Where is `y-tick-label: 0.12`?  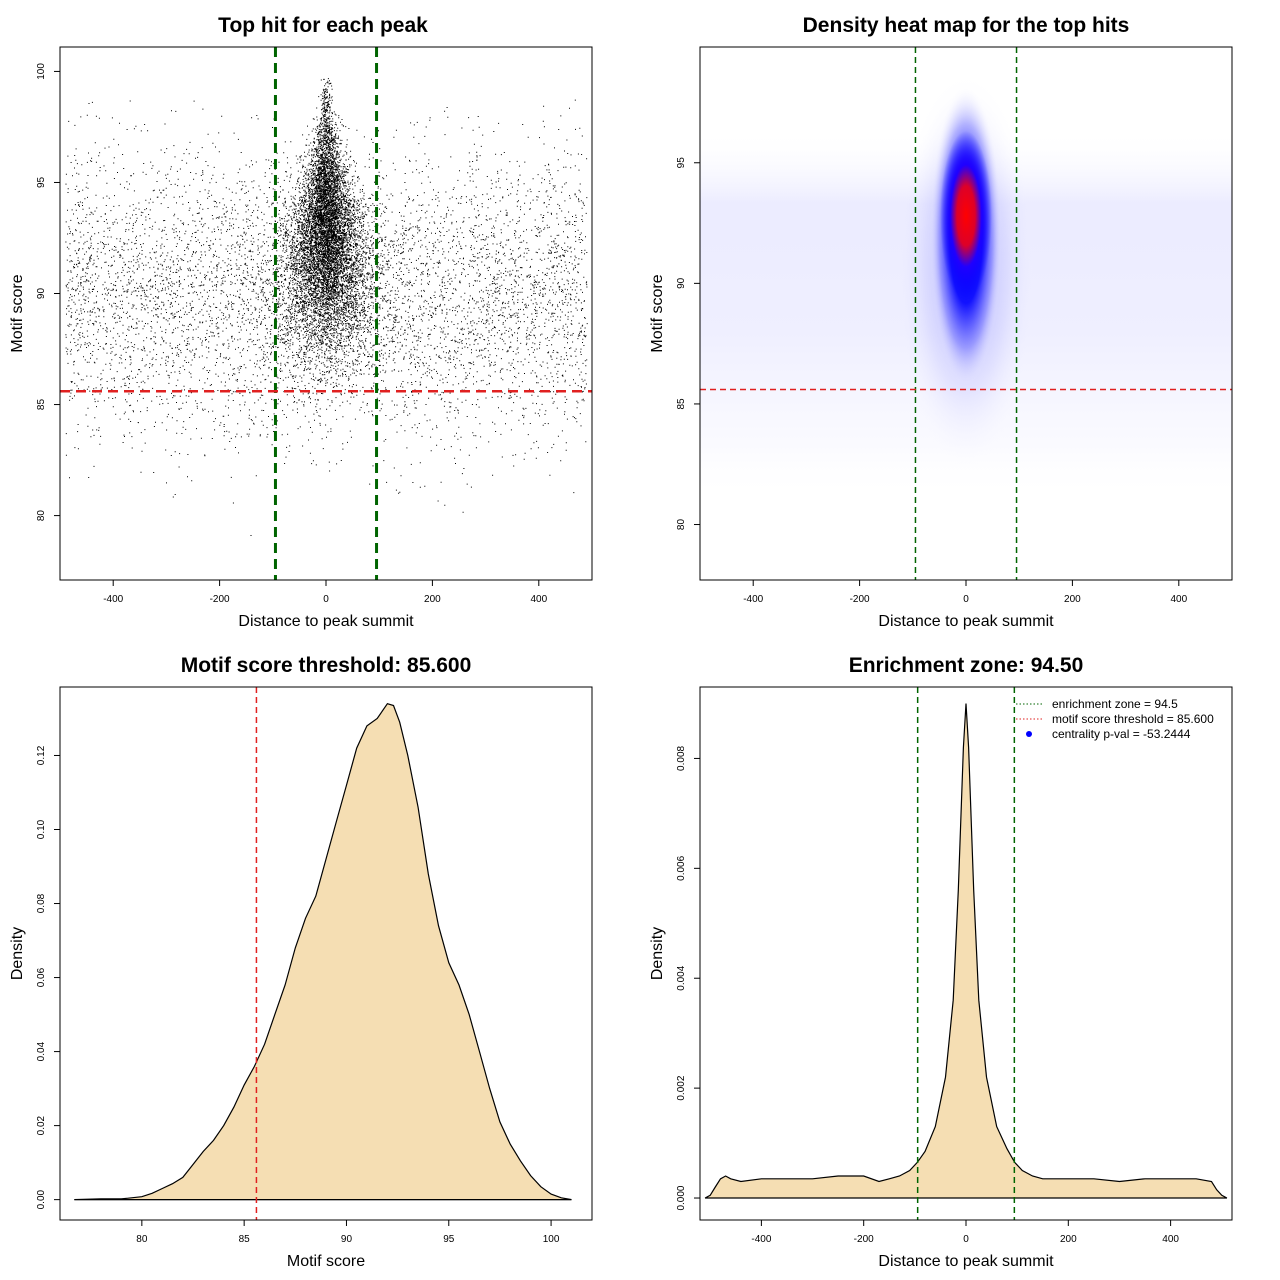
y-tick-label: 0.12 is located at coordinates (41, 755).